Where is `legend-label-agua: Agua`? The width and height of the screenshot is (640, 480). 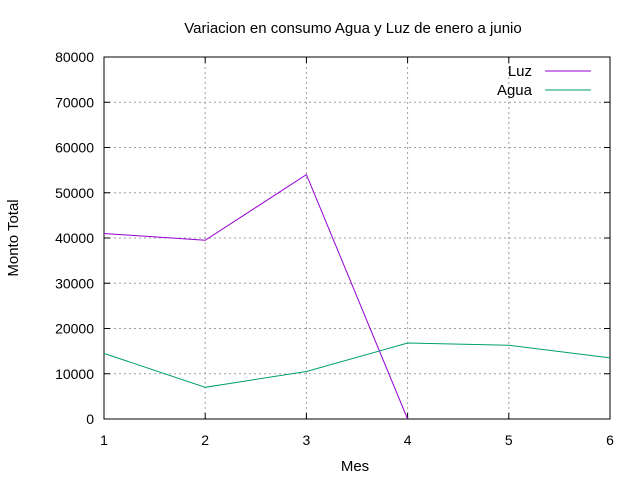 legend-label-agua: Agua is located at coordinates (515, 90).